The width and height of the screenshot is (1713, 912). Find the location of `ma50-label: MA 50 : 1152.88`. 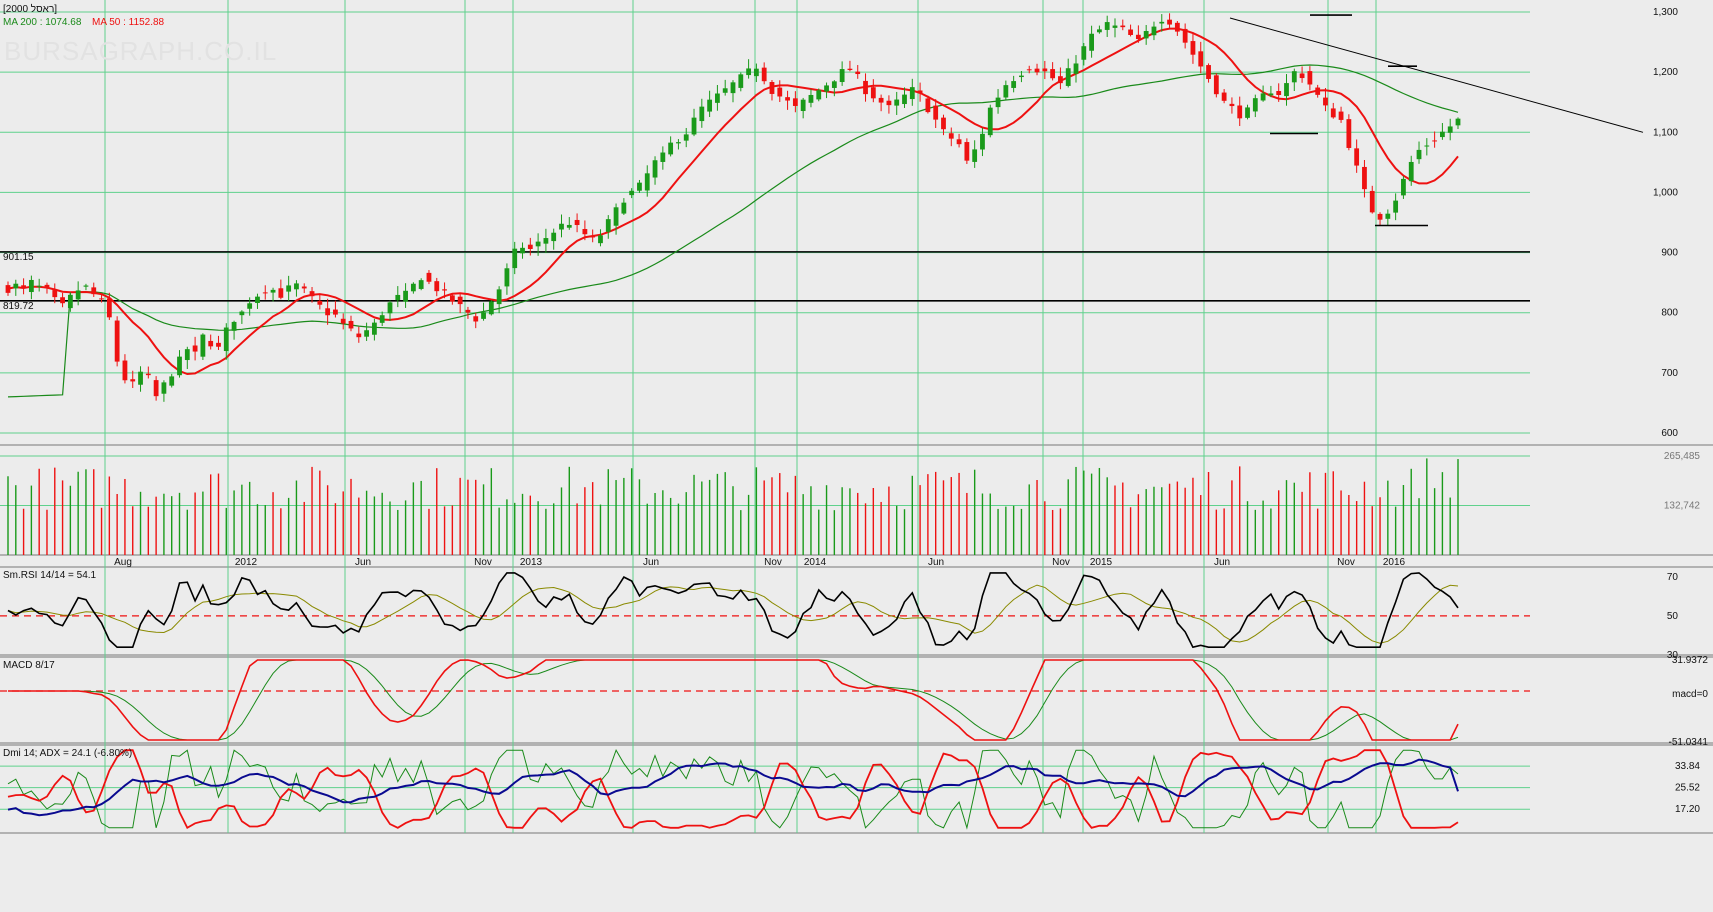

ma50-label: MA 50 : 1152.88 is located at coordinates (128, 22).